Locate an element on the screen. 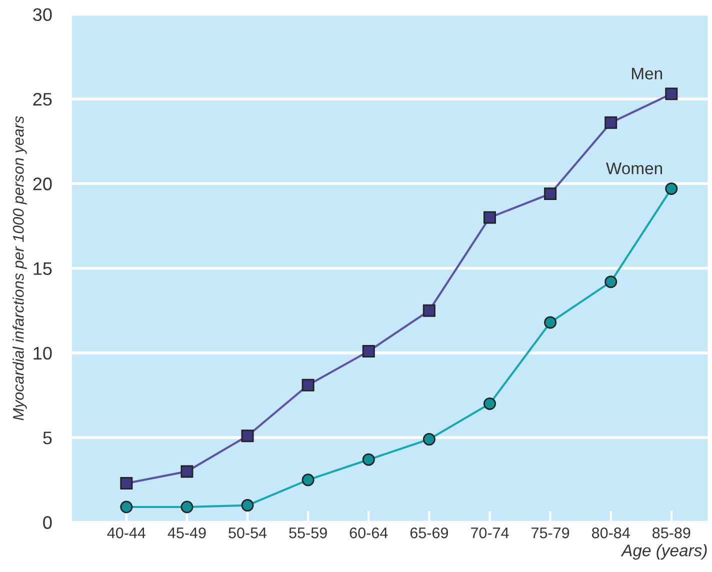 This screenshot has width=712, height=572. y-tick-label: 10 is located at coordinates (43, 353).